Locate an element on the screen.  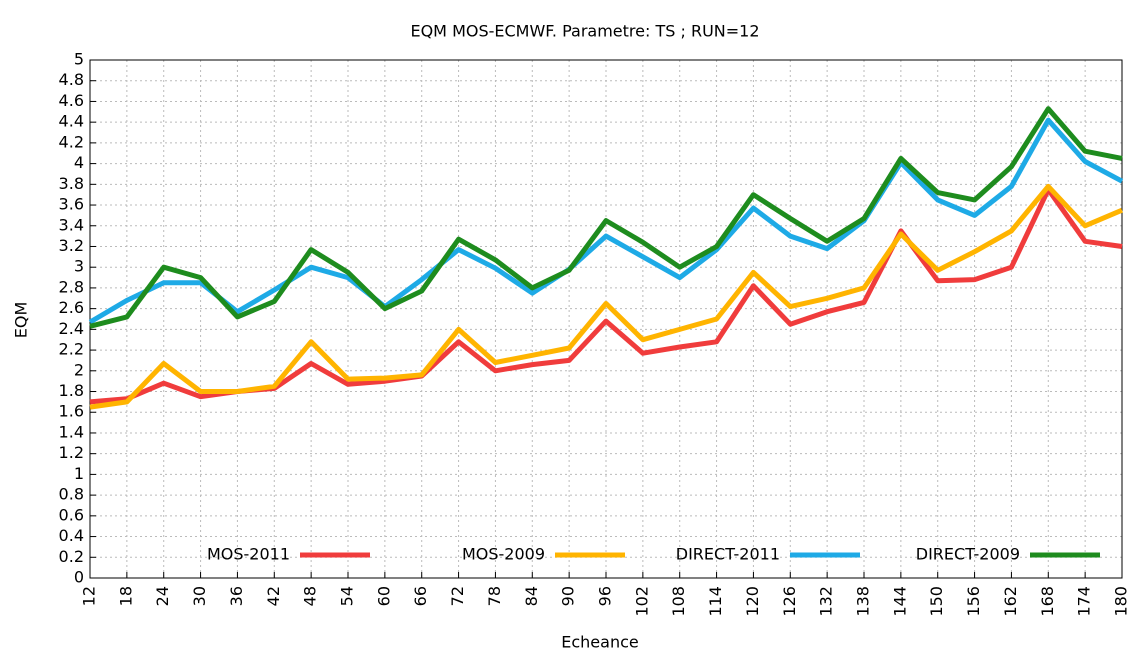
x-tick-label: 138 is located at coordinates (863, 601).